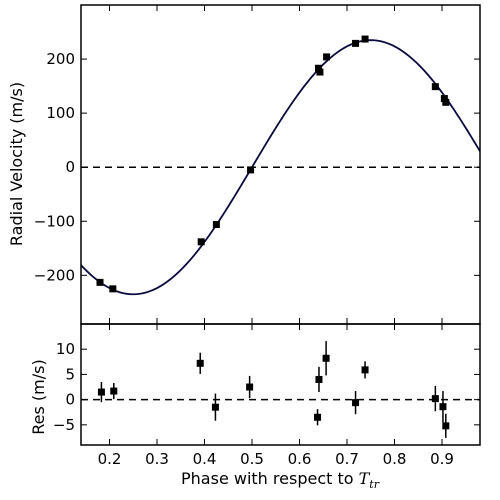  I want to click on rv-ytick-label: 200, so click(60, 59).